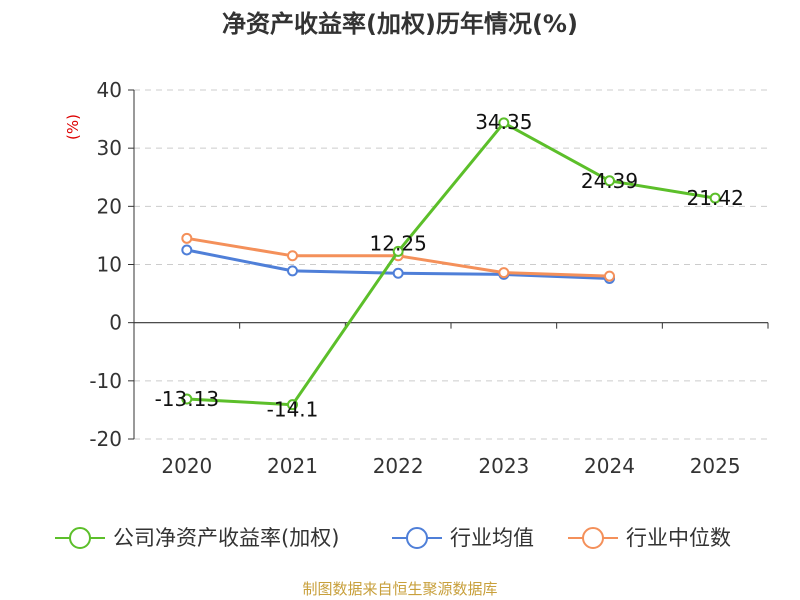 This screenshot has height=600, width=800. What do you see at coordinates (109, 90) in the screenshot?
I see `y-tick-label: 40` at bounding box center [109, 90].